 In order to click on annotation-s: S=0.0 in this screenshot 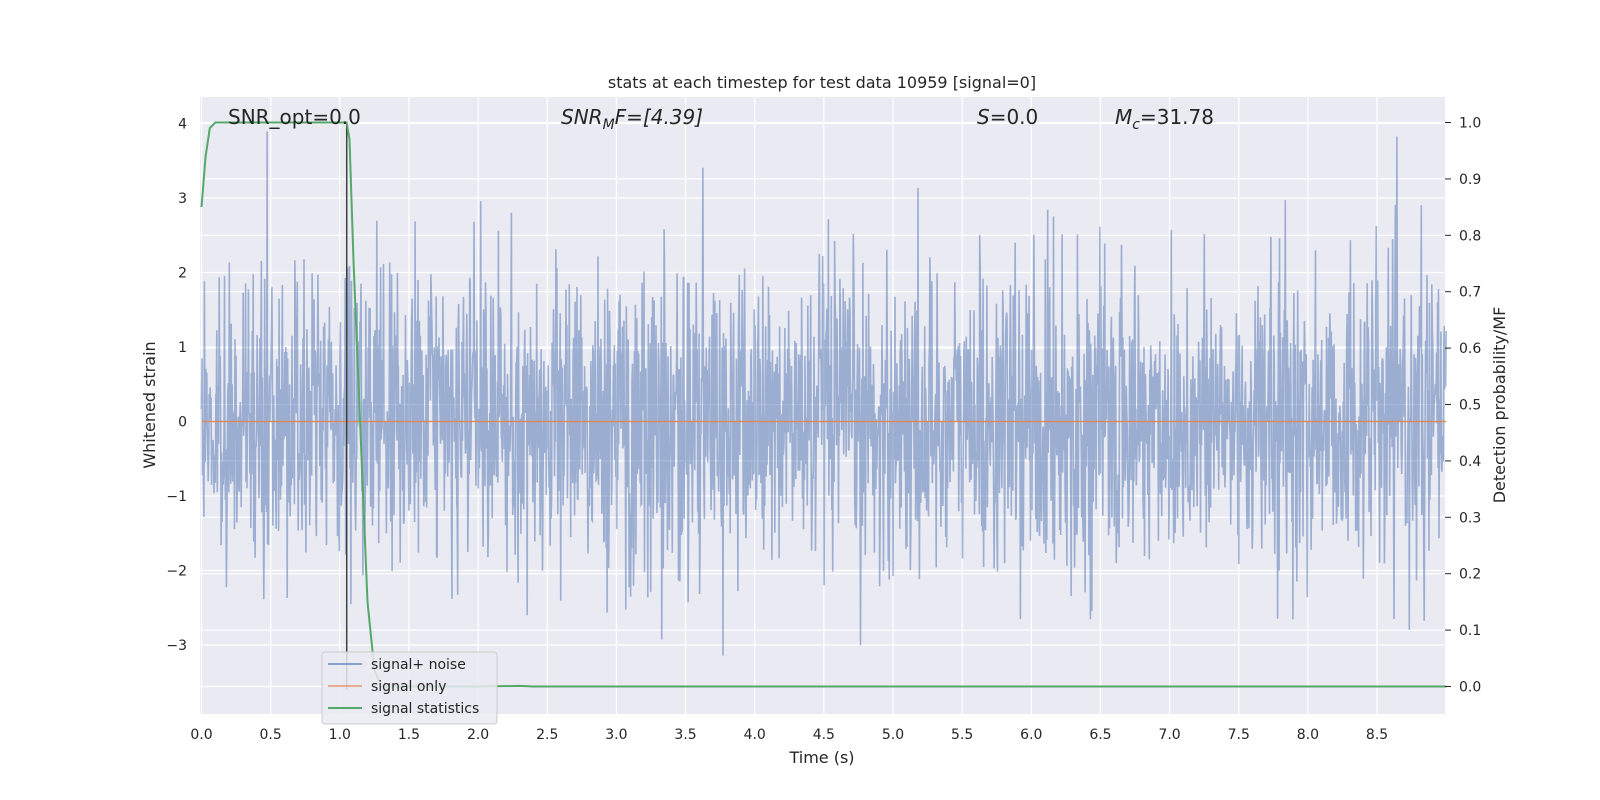, I will do `click(1007, 117)`.